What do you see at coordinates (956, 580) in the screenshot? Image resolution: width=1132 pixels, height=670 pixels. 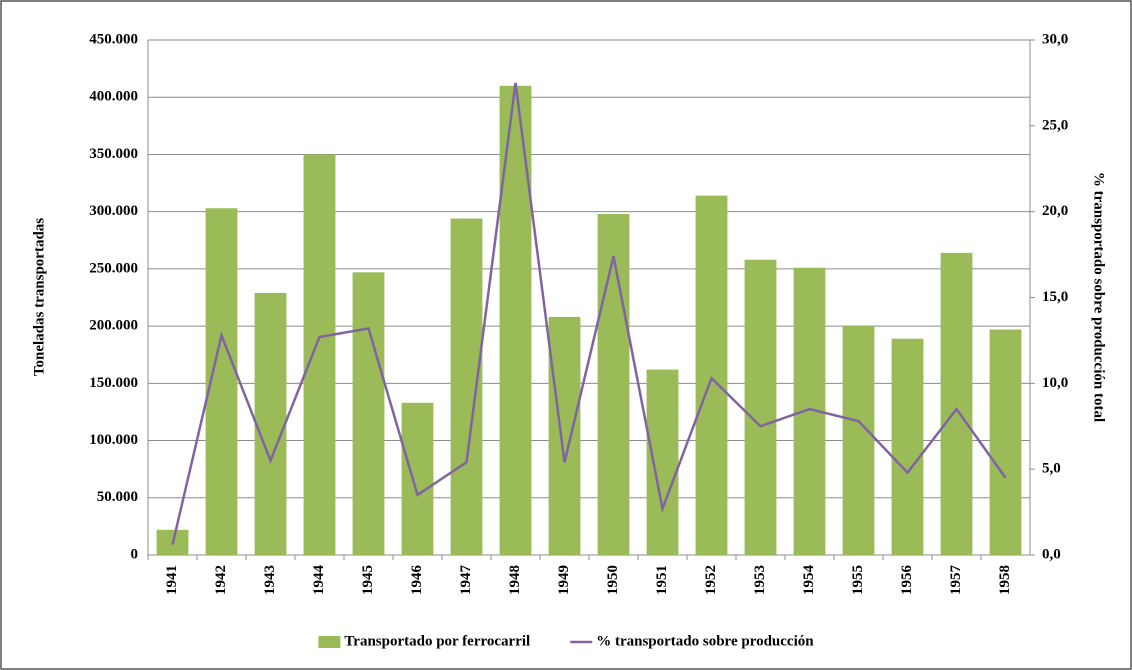 I see `x-tick-label: 1957` at bounding box center [956, 580].